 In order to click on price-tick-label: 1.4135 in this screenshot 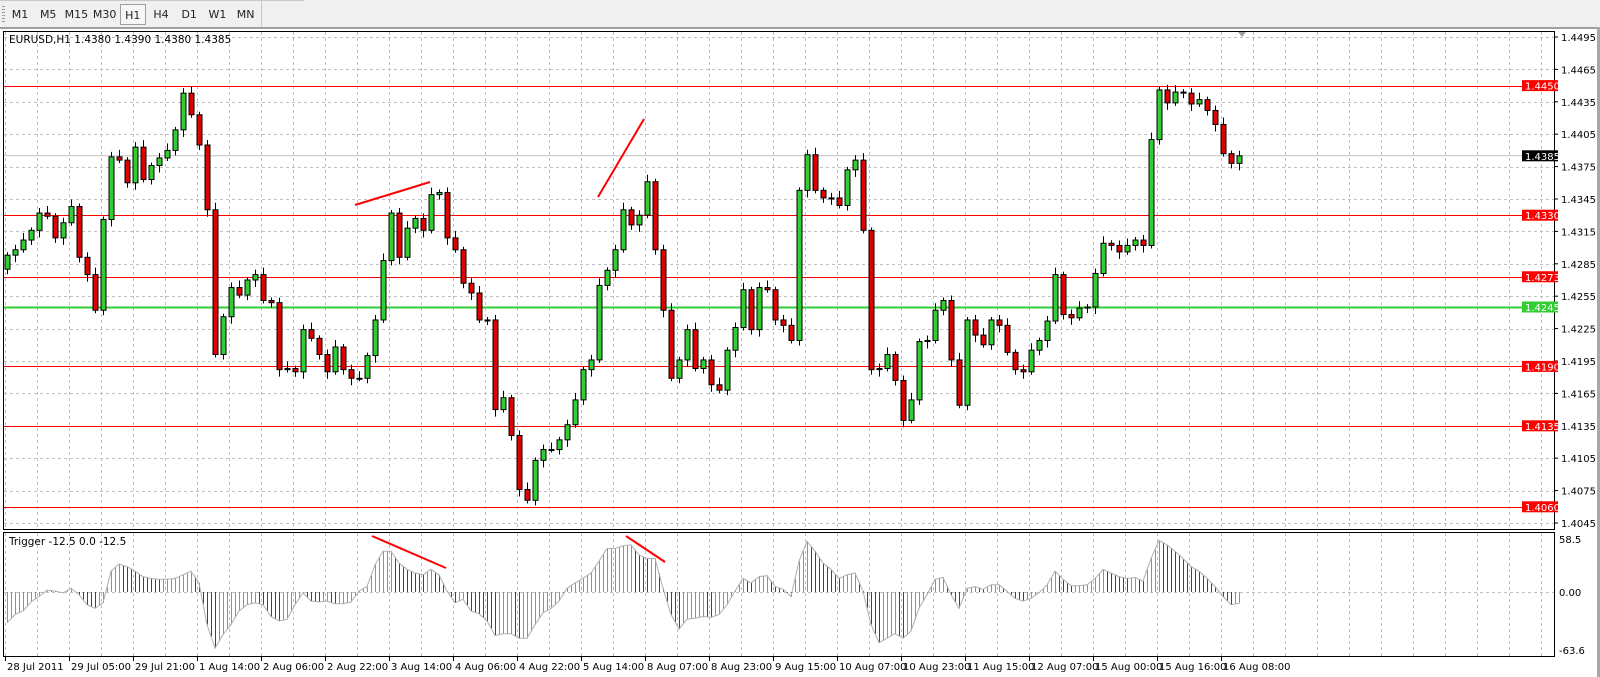, I will do `click(1578, 427)`.